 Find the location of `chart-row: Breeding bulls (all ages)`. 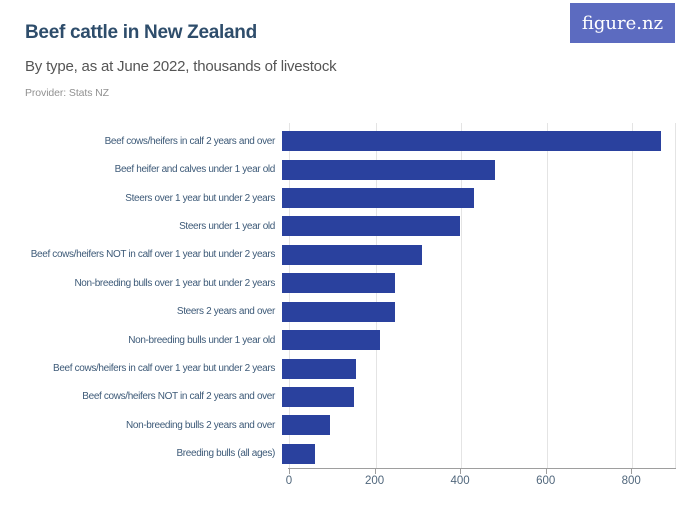

chart-row: Breeding bulls (all ages) is located at coordinates (338, 454).